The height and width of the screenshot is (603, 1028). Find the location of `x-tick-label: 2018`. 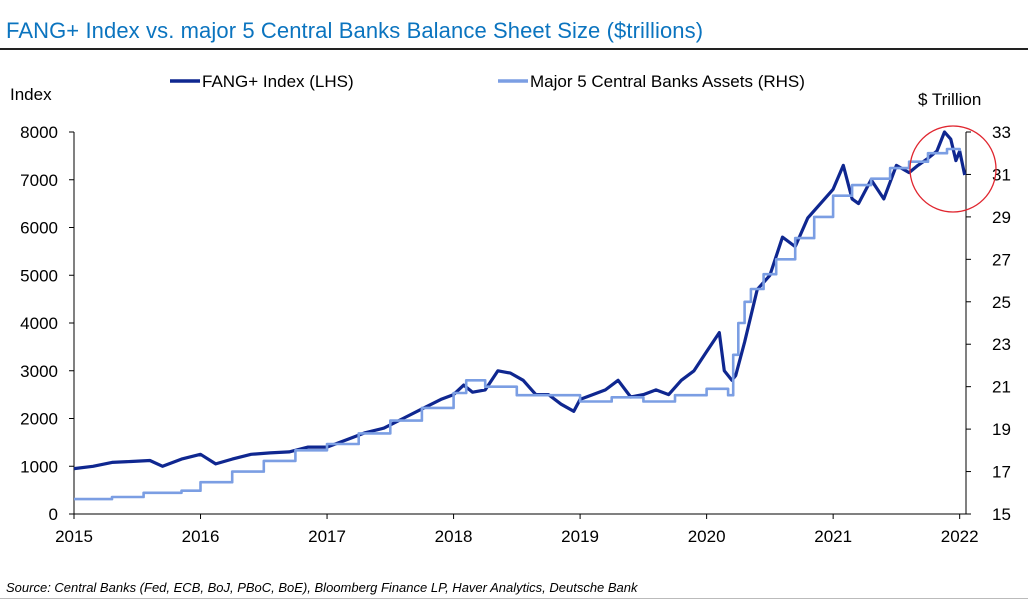

x-tick-label: 2018 is located at coordinates (454, 536).